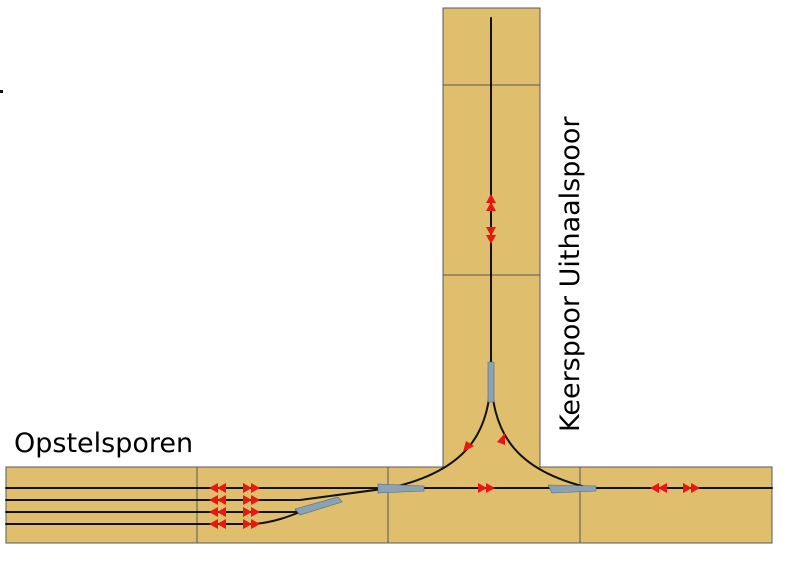 This screenshot has height=580, width=800. I want to click on switches, so click(445, 438).